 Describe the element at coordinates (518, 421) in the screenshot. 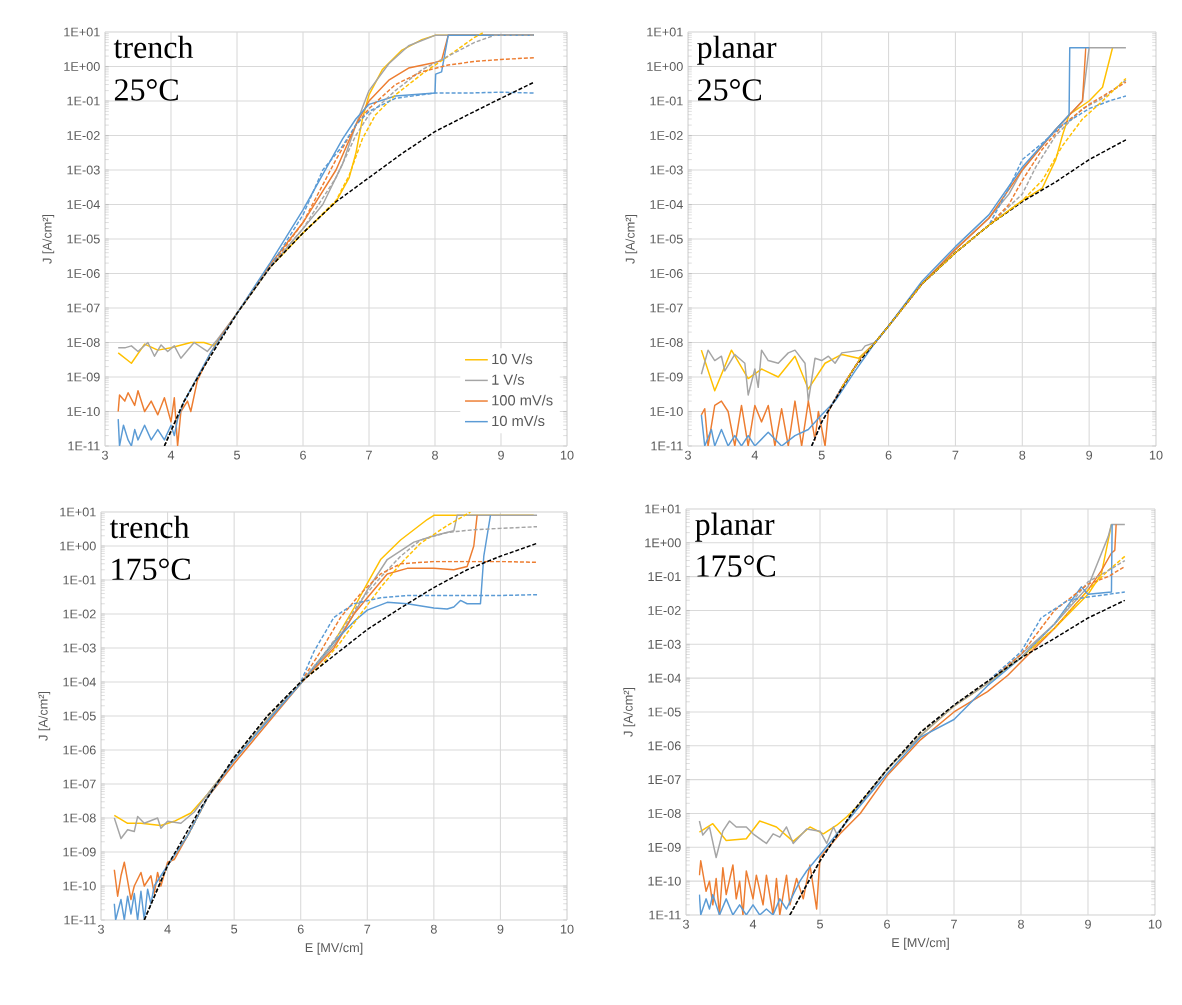

I see `legend-label: 10 mV/s` at that location.